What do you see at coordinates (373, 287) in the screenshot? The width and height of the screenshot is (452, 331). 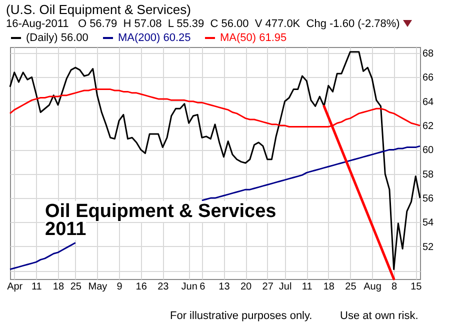 I see `x-tick-label: Aug` at bounding box center [373, 287].